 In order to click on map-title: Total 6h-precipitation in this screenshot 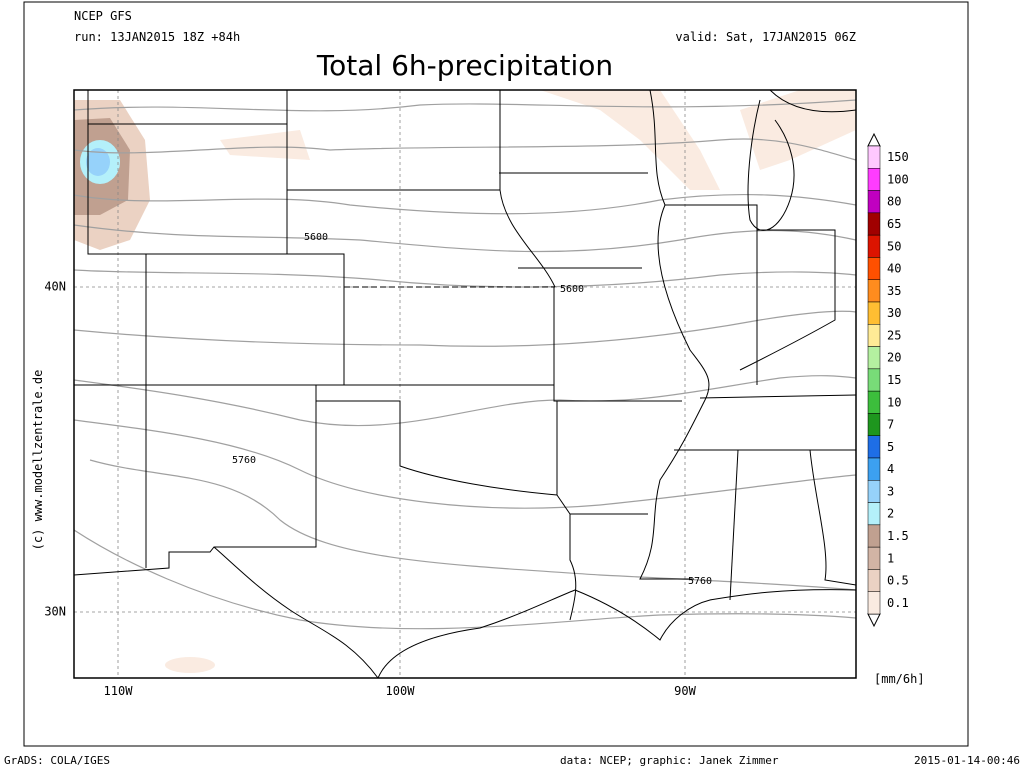, I will do `click(464, 65)`.